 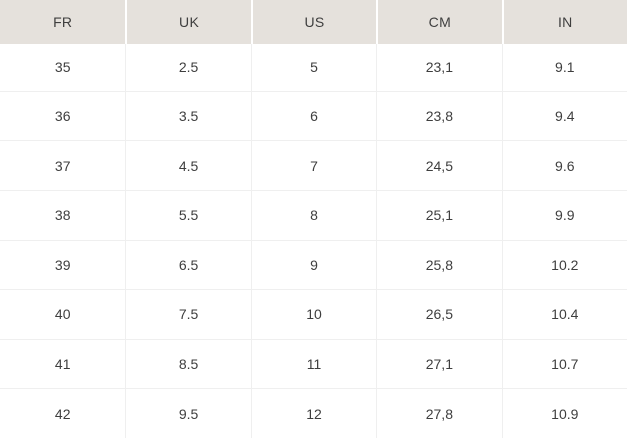 What do you see at coordinates (439, 165) in the screenshot?
I see `table-cell: 24,5` at bounding box center [439, 165].